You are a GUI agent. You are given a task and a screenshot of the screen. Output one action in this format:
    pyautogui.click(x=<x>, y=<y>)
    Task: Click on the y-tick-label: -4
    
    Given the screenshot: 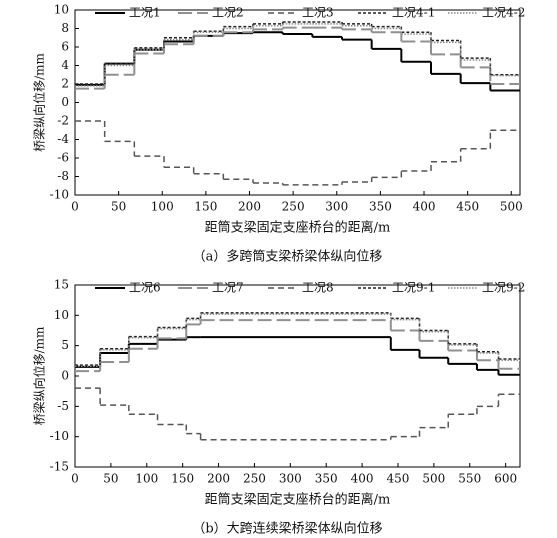 What is the action you would take?
    pyautogui.click(x=63, y=139)
    